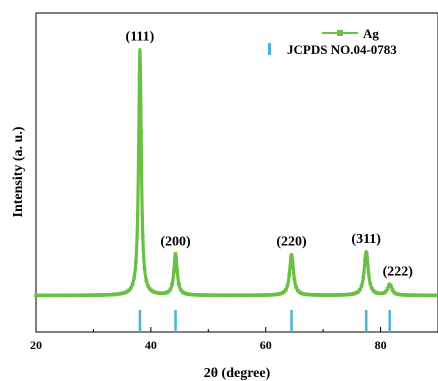 The width and height of the screenshot is (438, 381). I want to click on legend: Ag JCPDS NO.04-0783, so click(332, 41).